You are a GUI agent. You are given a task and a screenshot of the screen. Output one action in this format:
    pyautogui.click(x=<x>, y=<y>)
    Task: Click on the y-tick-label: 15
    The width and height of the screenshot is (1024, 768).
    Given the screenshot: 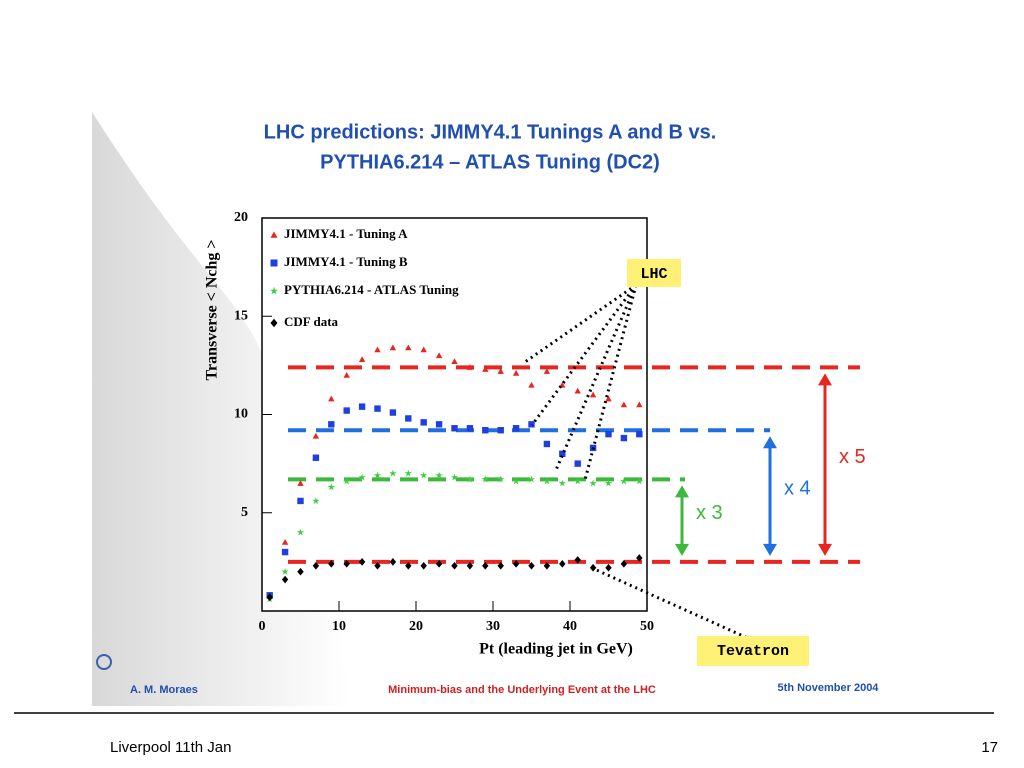 What is the action you would take?
    pyautogui.click(x=241, y=315)
    